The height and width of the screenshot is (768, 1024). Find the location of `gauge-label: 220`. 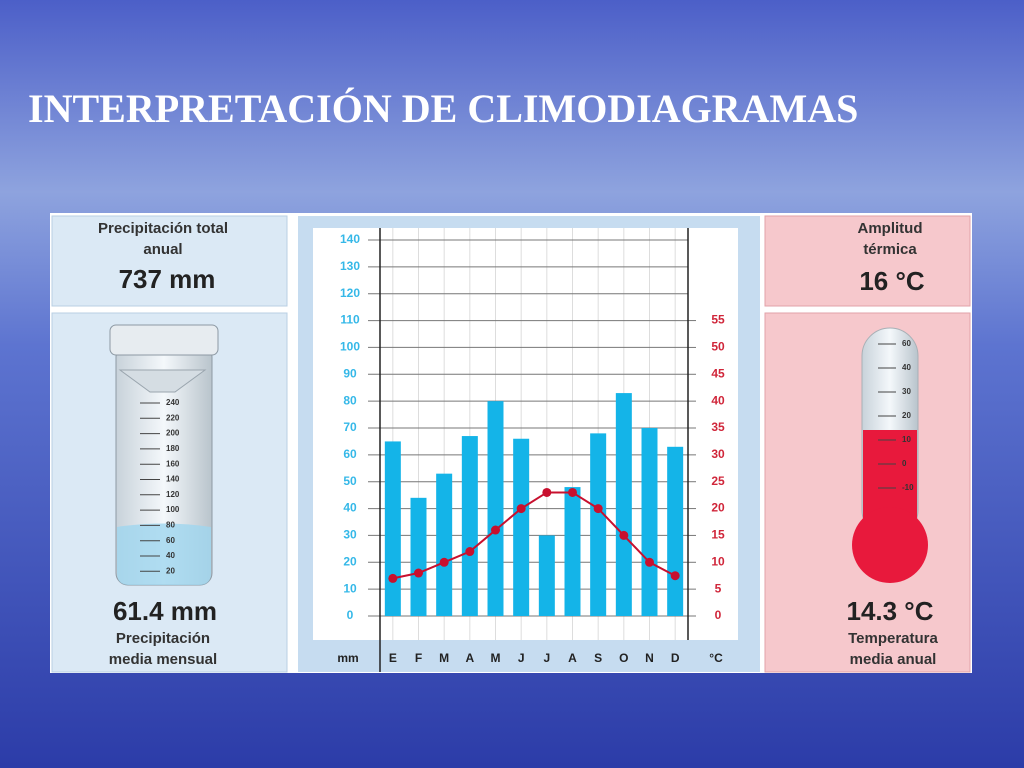

gauge-label: 220 is located at coordinates (173, 417).